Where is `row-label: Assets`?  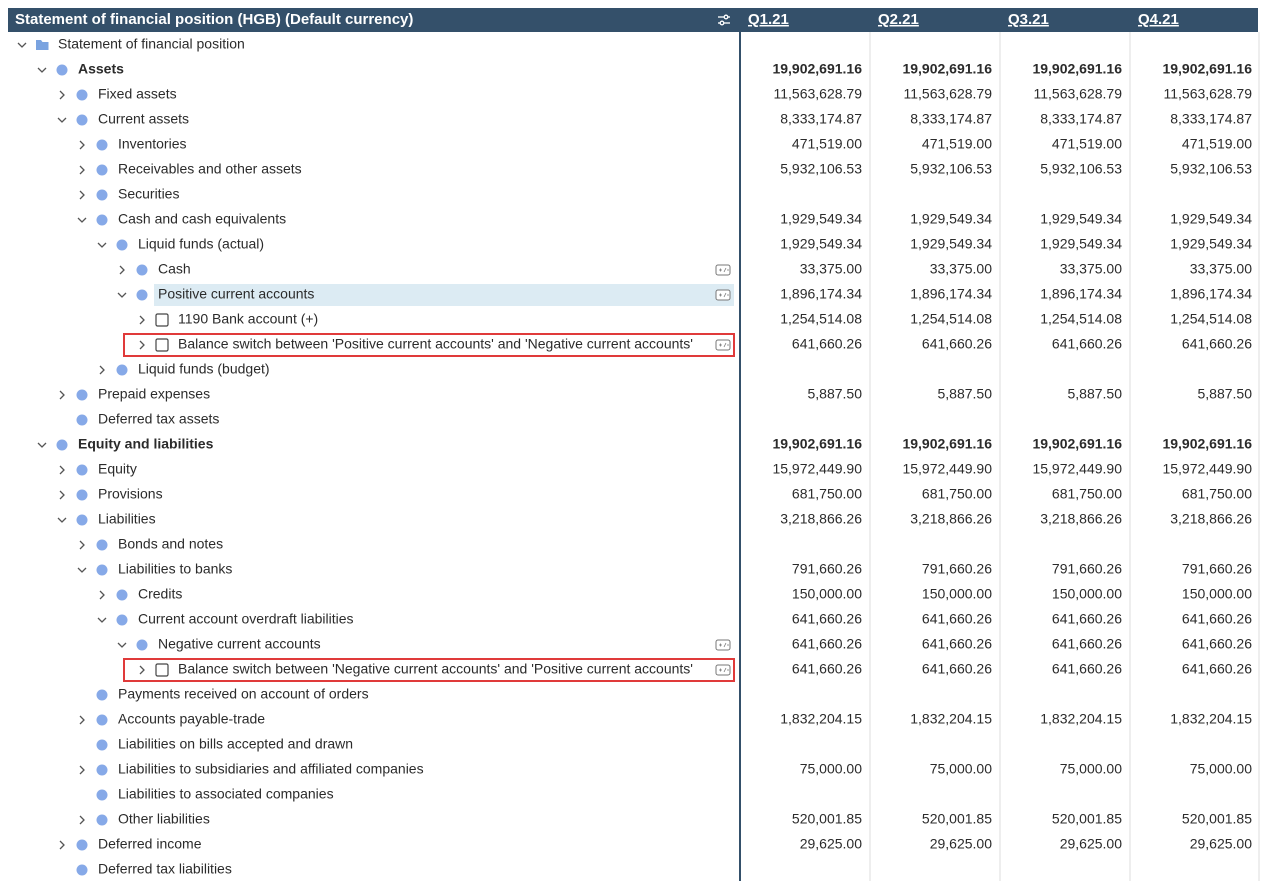 row-label: Assets is located at coordinates (101, 69).